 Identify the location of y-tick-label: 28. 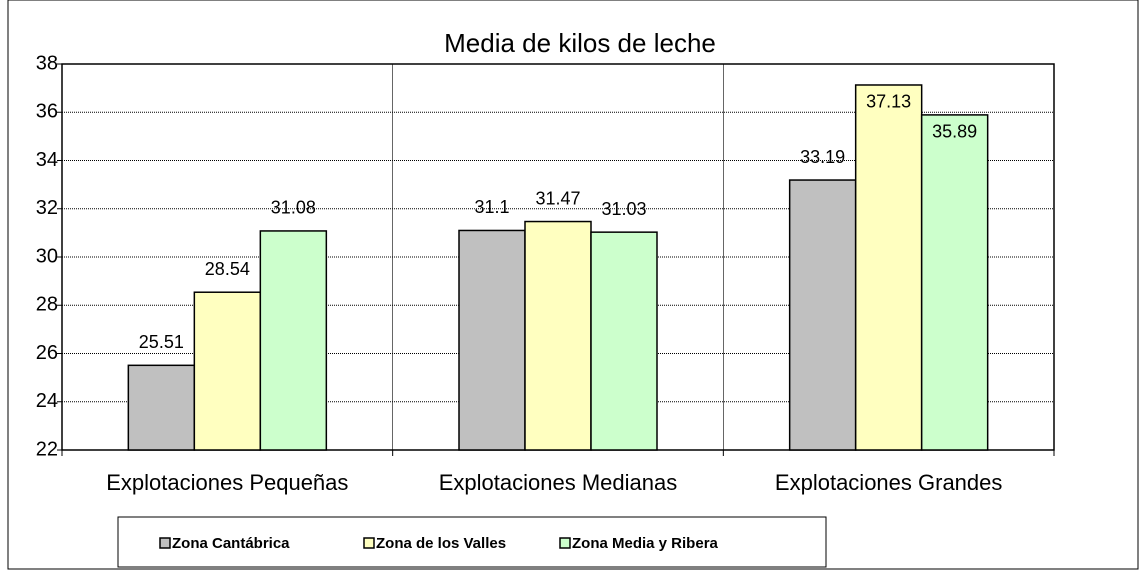
(47, 305).